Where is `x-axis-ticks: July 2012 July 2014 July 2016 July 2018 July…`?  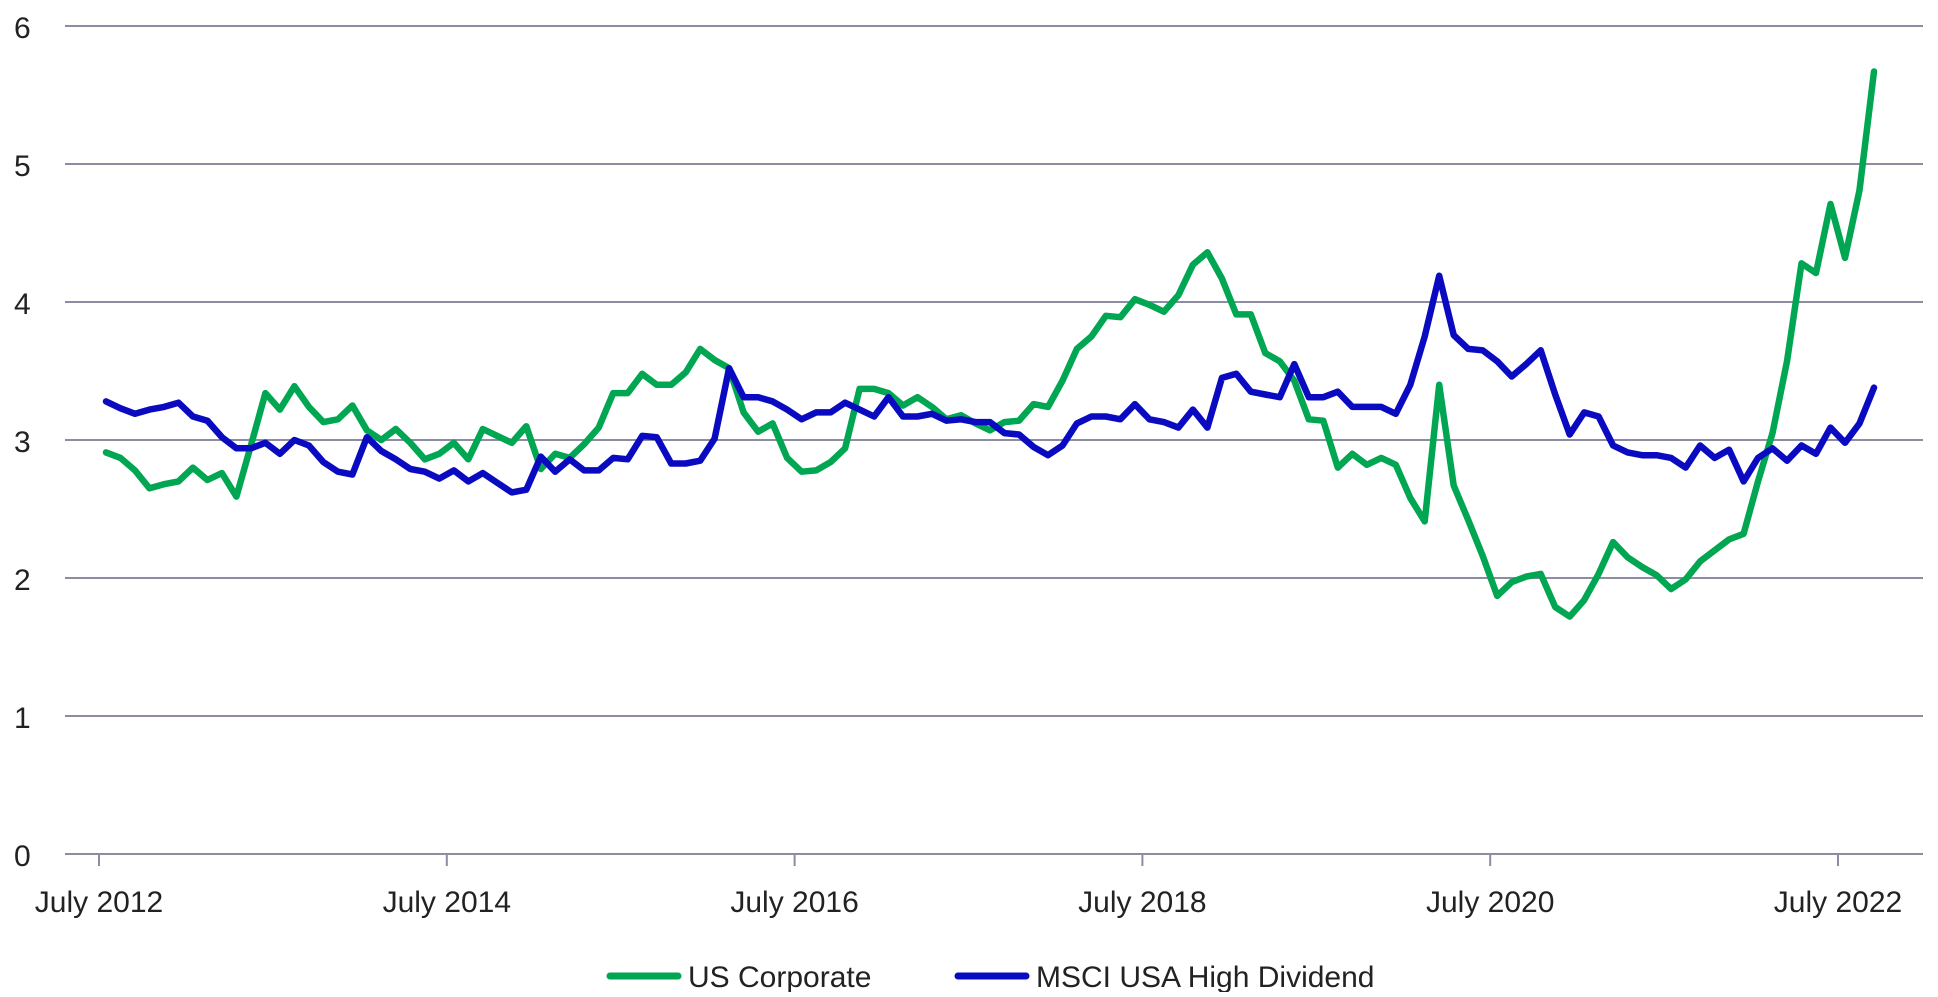 x-axis-ticks: July 2012 July 2014 July 2016 July 2018 July… is located at coordinates (968, 886).